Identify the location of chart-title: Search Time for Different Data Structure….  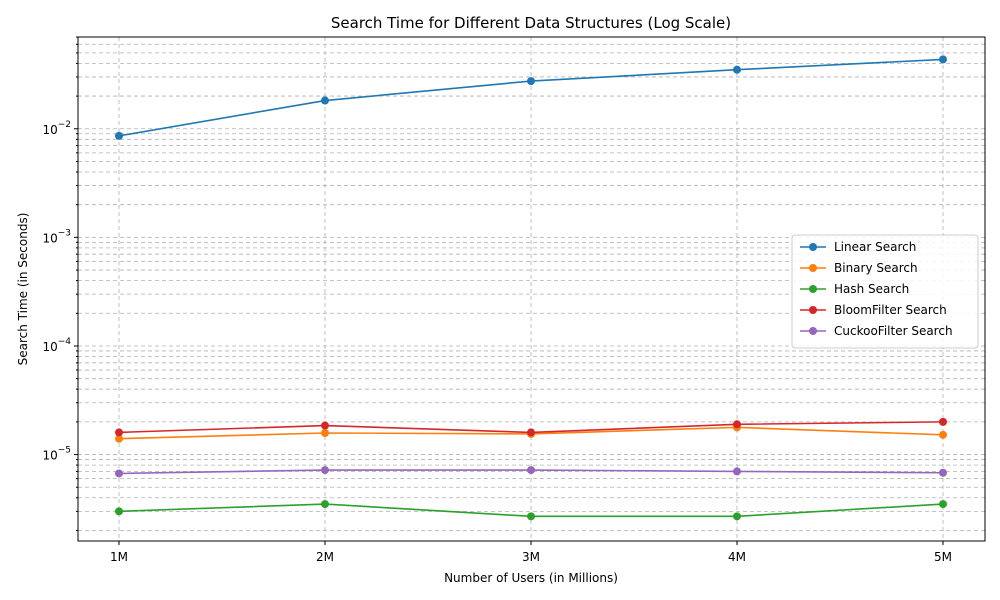
(531, 23).